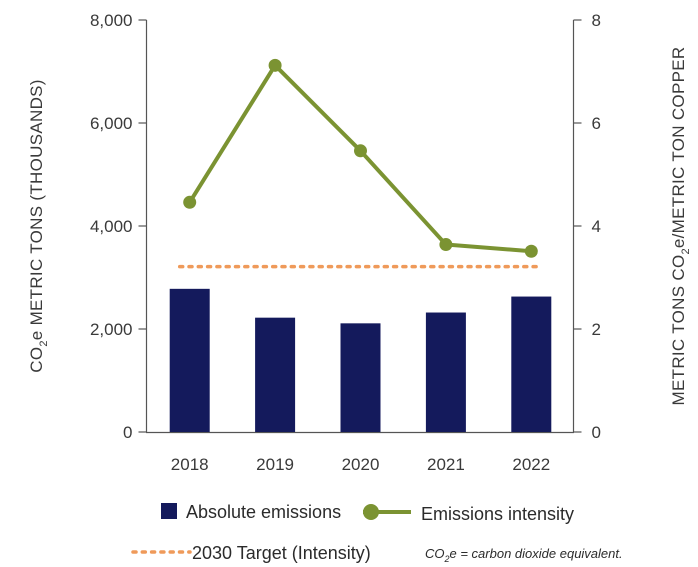 This screenshot has height=567, width=698. I want to click on legend-line-label: Emissions intensity, so click(497, 514).